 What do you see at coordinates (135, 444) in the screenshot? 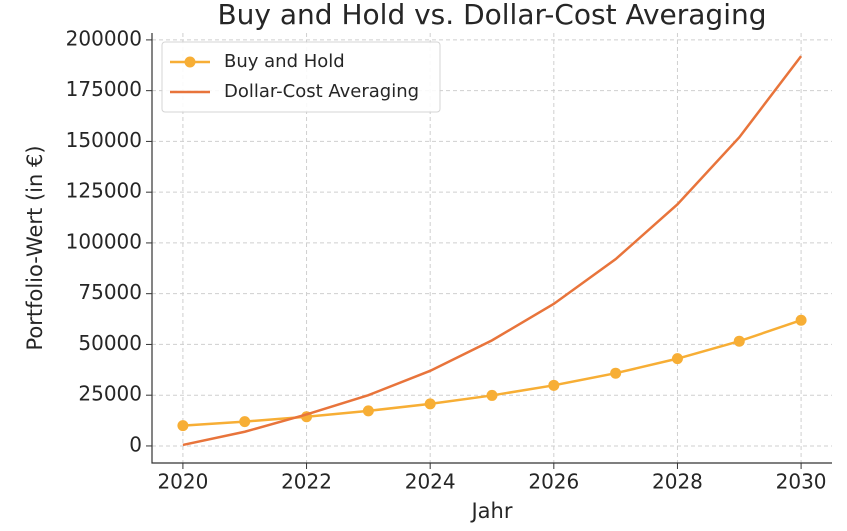
I see `y-tick-label: 0` at bounding box center [135, 444].